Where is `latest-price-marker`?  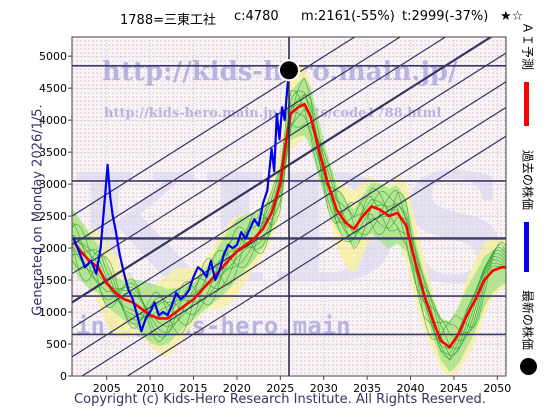
latest-price-marker is located at coordinates (289, 70).